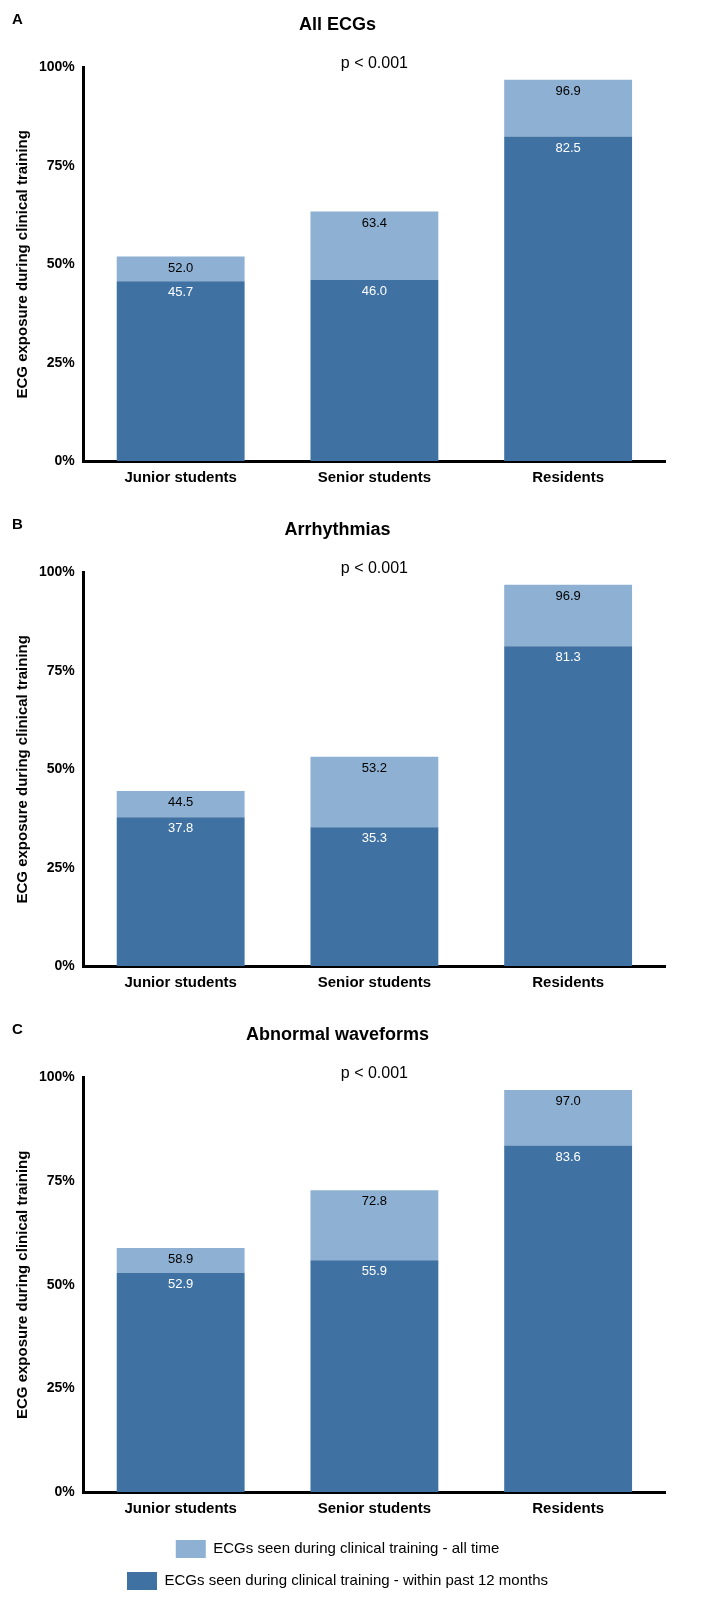 This screenshot has height=1605, width=705. What do you see at coordinates (337, 528) in the screenshot?
I see `chart-title: Arrhythmias` at bounding box center [337, 528].